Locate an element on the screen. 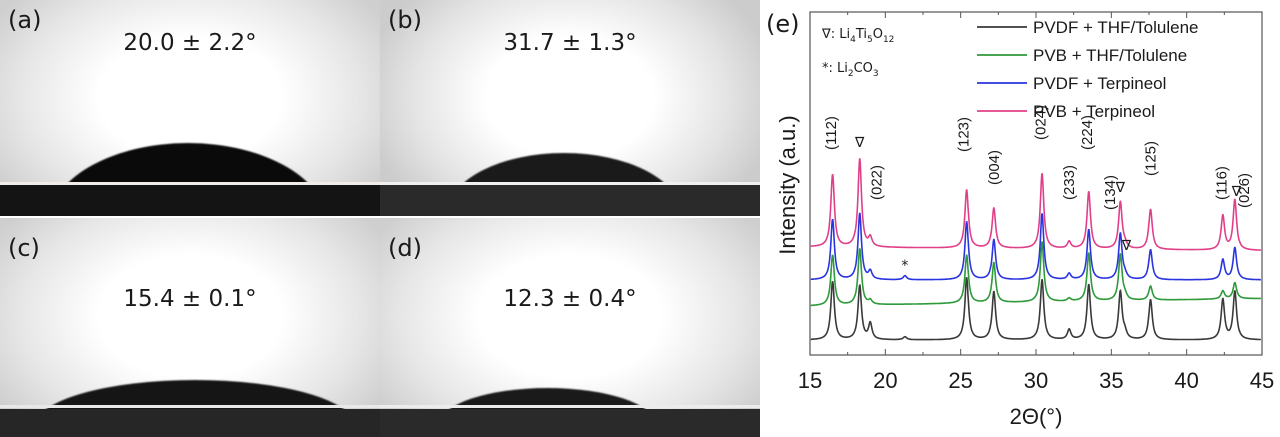 The width and height of the screenshot is (1280, 437). xrd-curves is located at coordinates (1035, 249).